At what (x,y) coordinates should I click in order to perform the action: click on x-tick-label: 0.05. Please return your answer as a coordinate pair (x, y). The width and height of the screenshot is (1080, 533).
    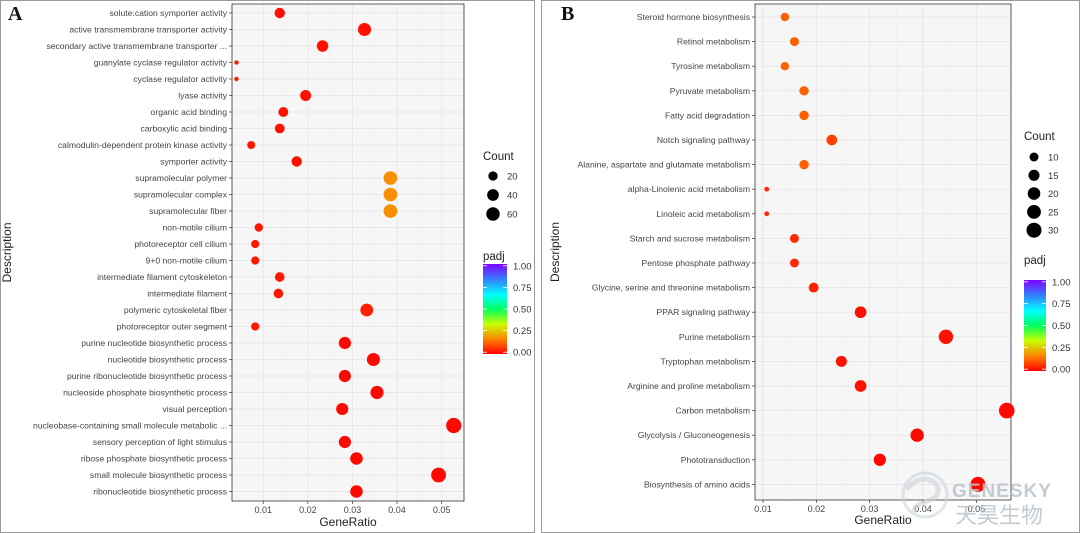
    Looking at the image, I should click on (977, 509).